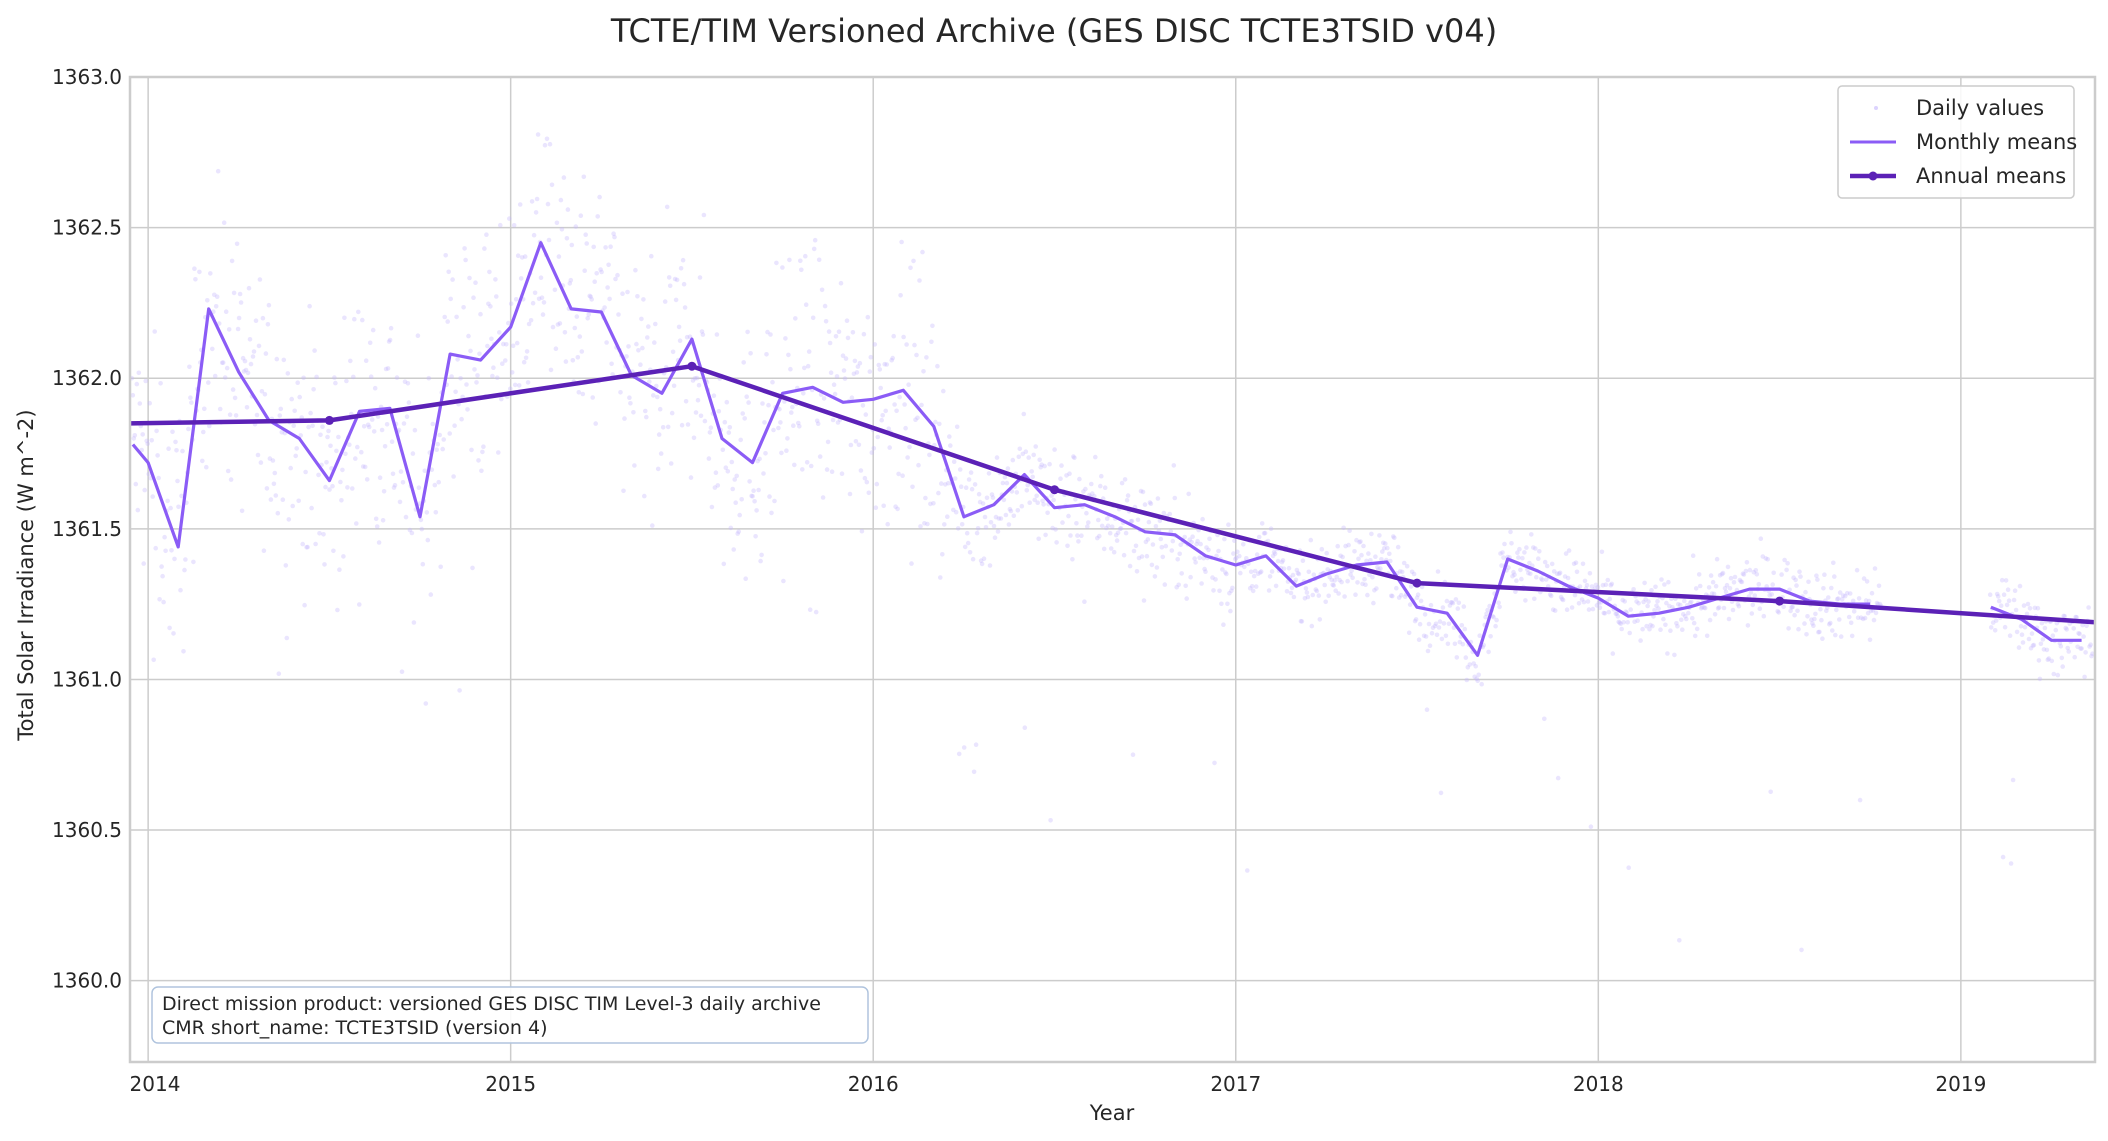 The height and width of the screenshot is (1141, 2108). I want to click on y-axis-label: Total Solar Irradiance (W m^-2), so click(26, 575).